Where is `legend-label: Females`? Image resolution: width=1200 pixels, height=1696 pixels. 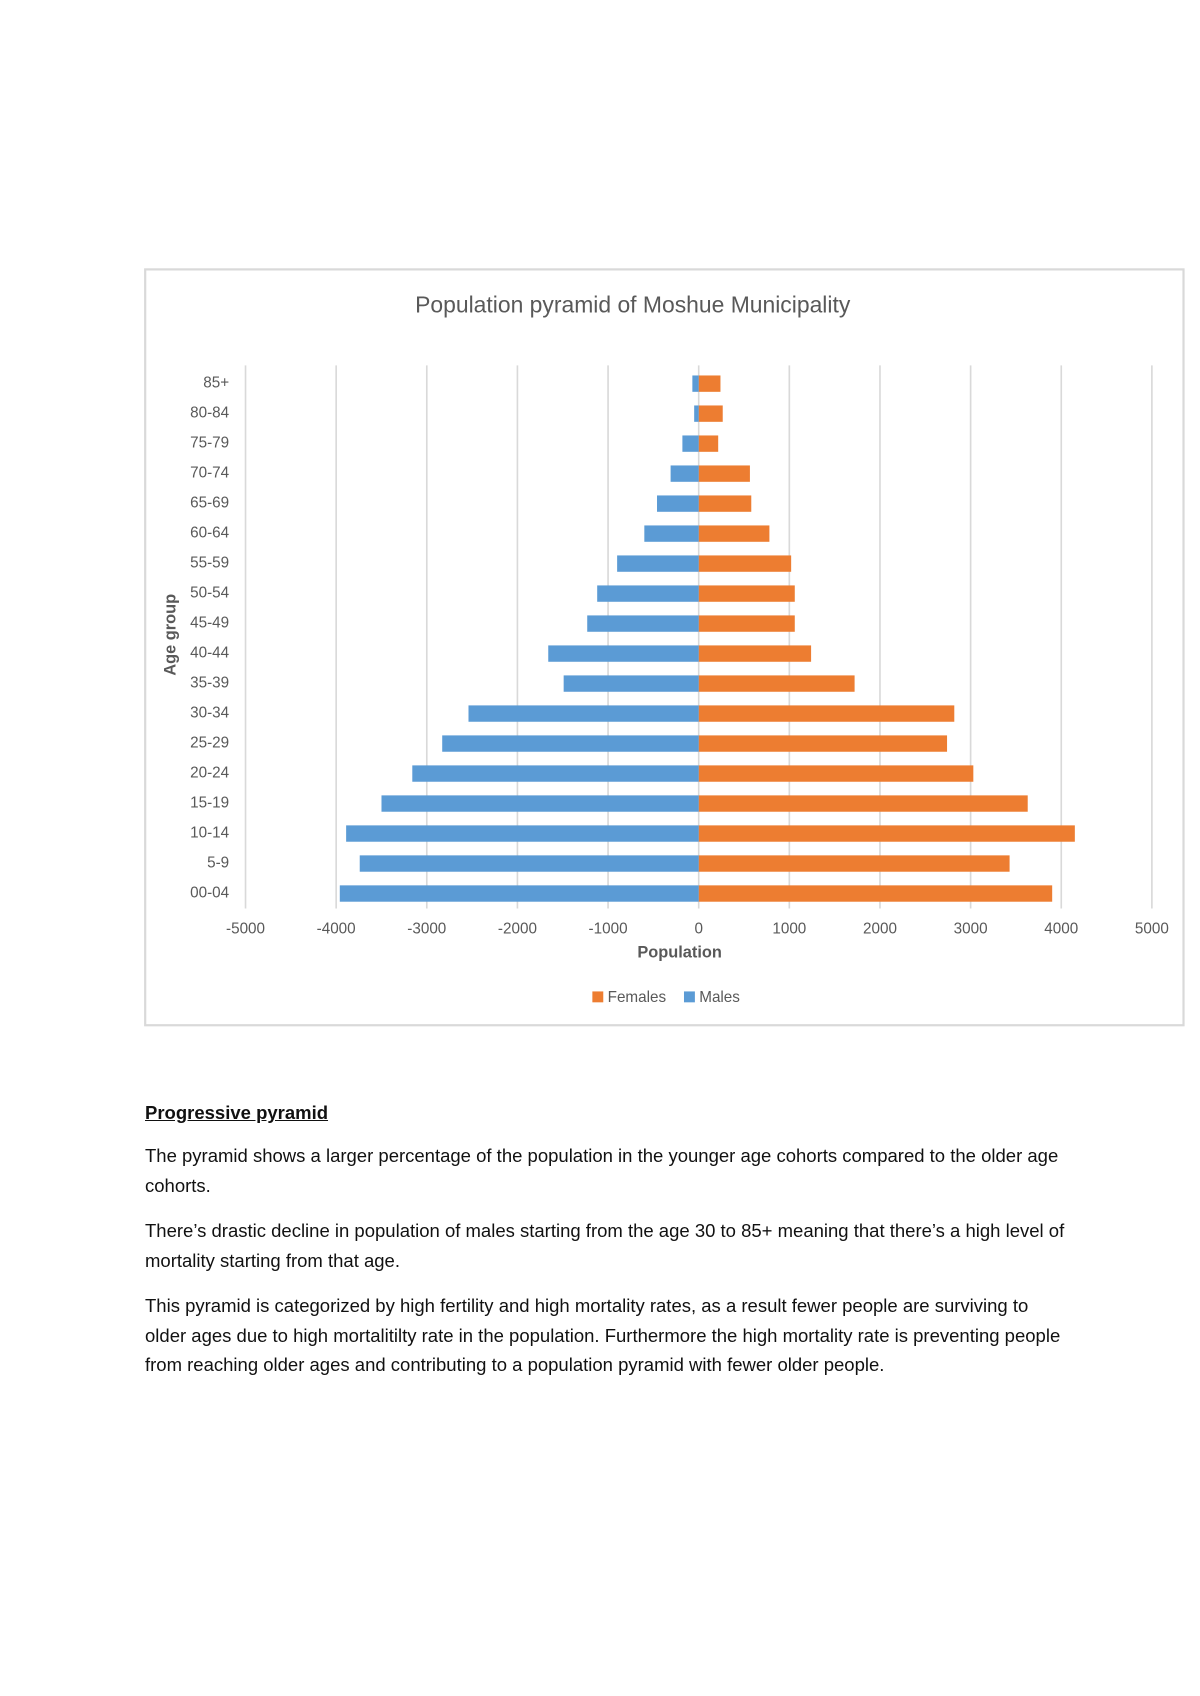 legend-label: Females is located at coordinates (637, 997).